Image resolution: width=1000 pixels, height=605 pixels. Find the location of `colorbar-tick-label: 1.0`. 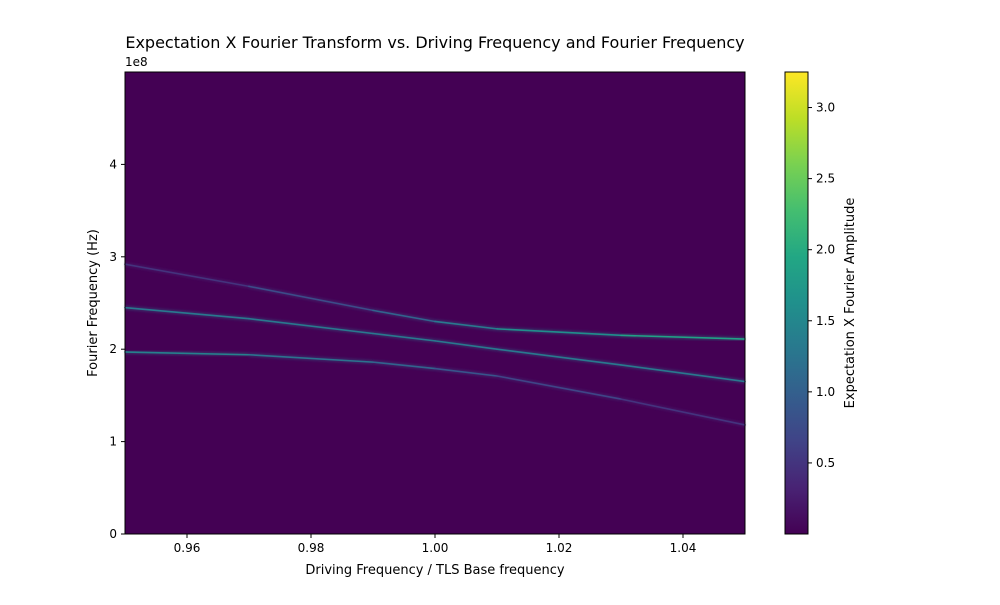

colorbar-tick-label: 1.0 is located at coordinates (825, 392).